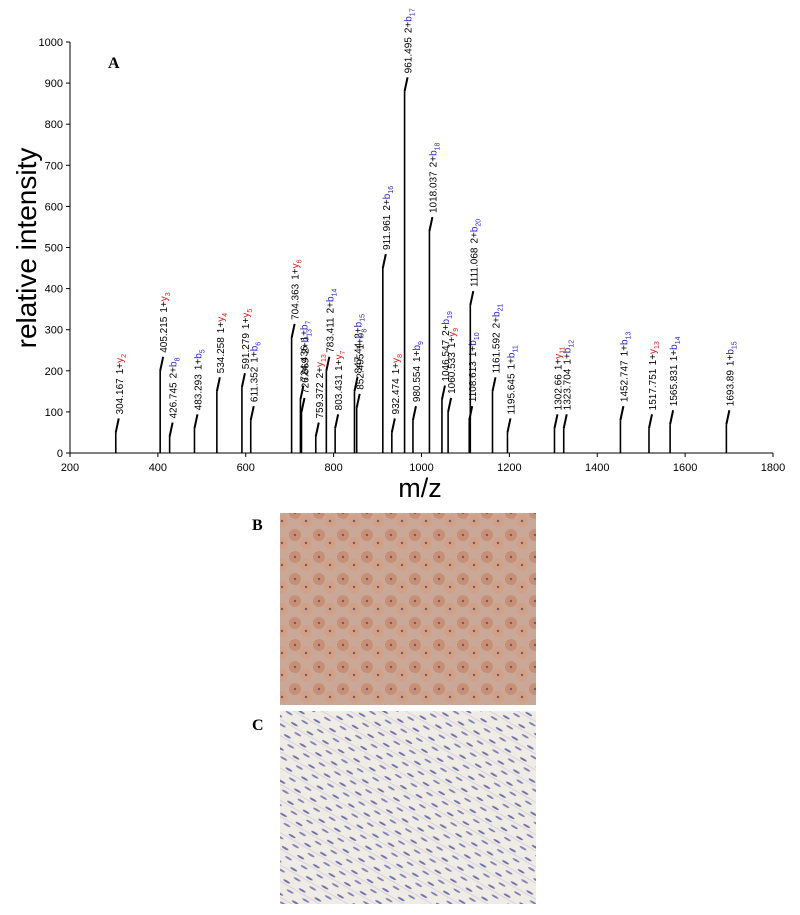  Describe the element at coordinates (653, 389) in the screenshot. I see `peak-mz: 1517.751` at that location.